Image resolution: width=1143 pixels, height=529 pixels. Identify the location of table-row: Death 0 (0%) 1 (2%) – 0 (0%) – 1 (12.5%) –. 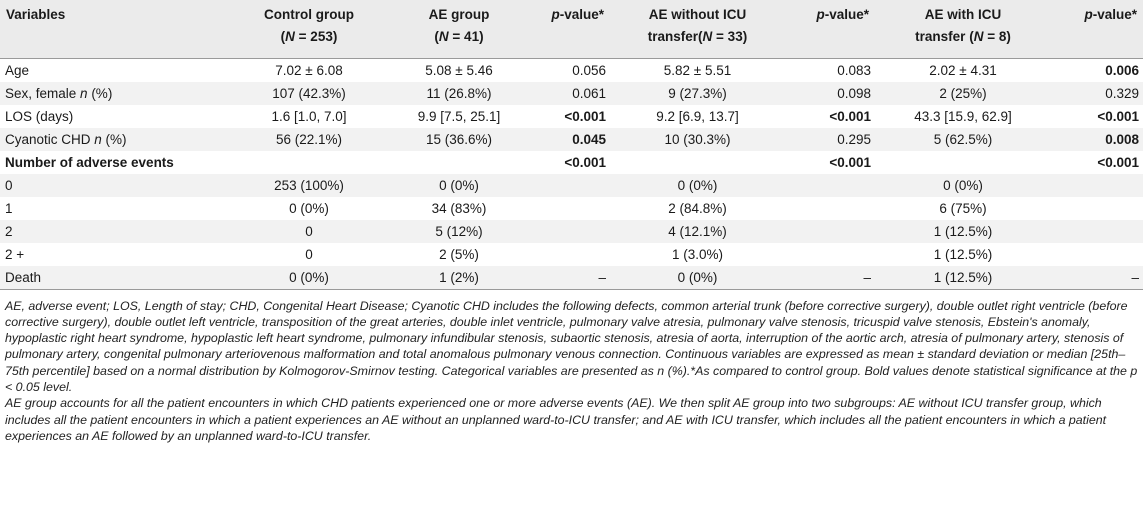
(571, 277).